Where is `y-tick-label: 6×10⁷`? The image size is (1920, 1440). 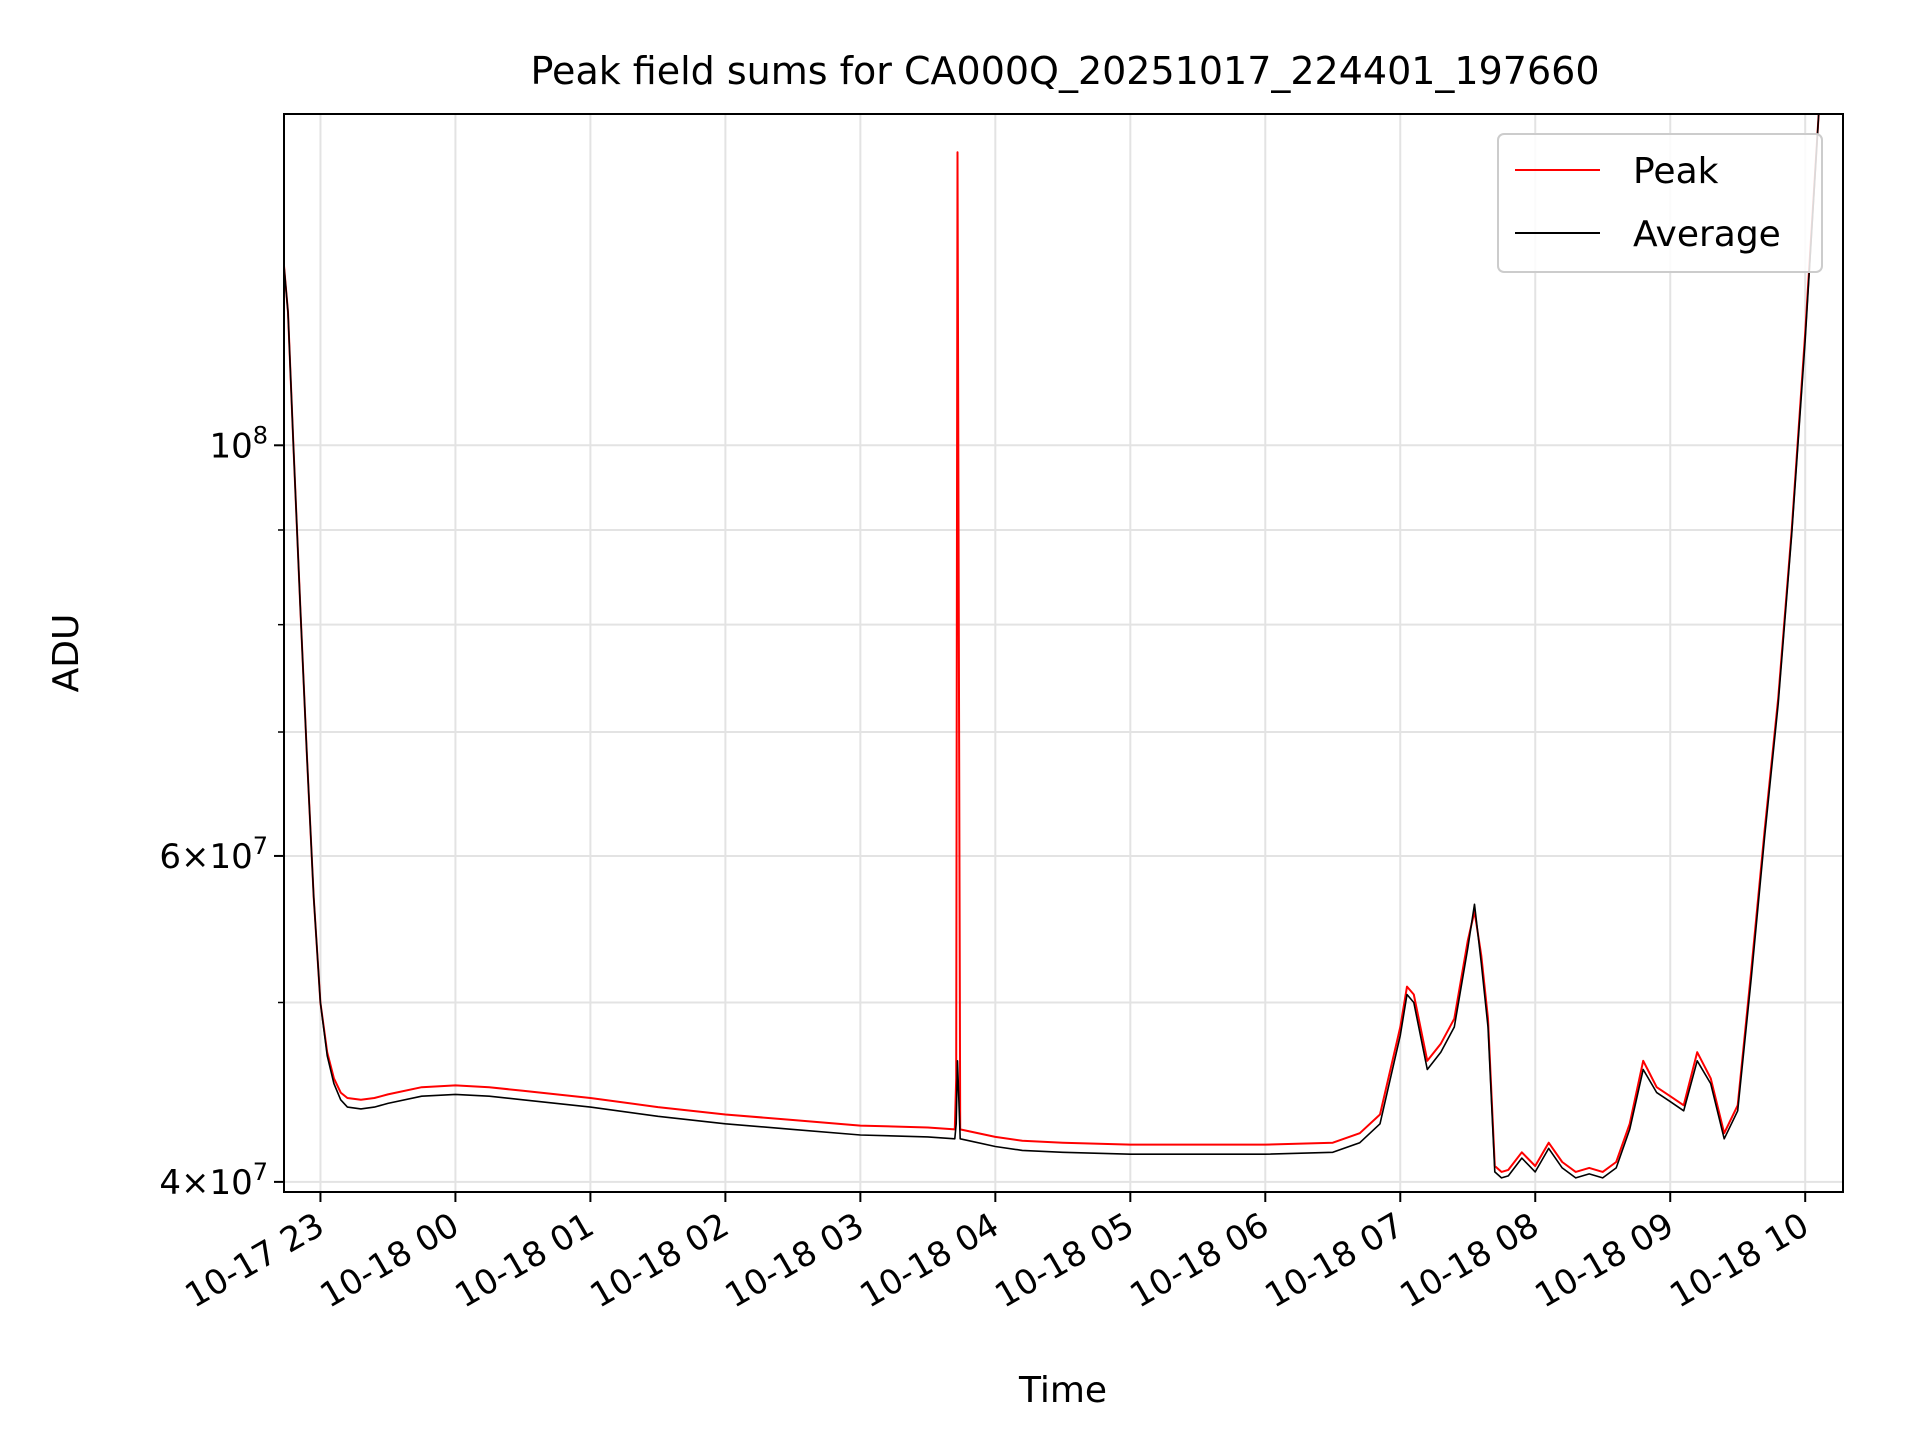
y-tick-label: 6×10⁷ is located at coordinates (213, 854).